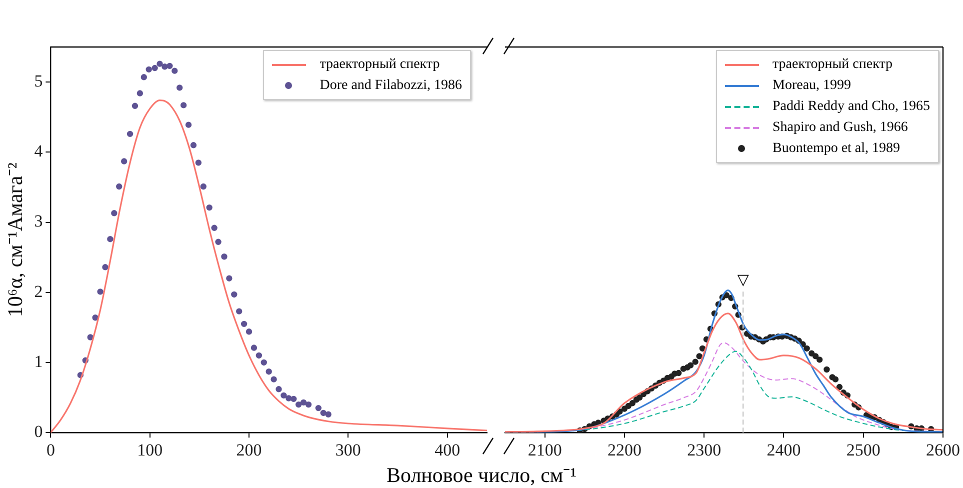 The height and width of the screenshot is (488, 963). Describe the element at coordinates (836, 148) in the screenshot. I see `legend-label: Buontempo et al, 1989` at that location.